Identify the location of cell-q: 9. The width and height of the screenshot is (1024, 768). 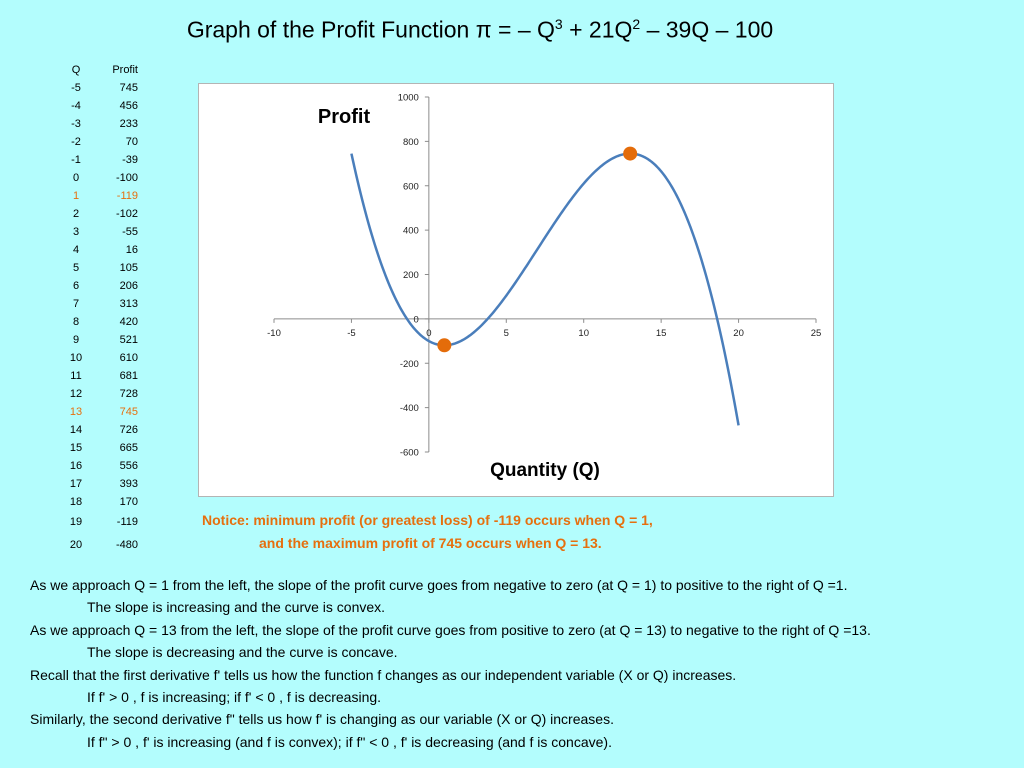
(76, 340).